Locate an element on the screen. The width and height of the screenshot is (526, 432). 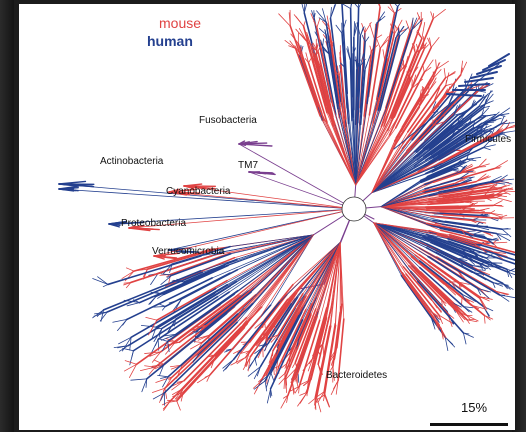
clade-label-fusobacteria: Fusobacteria is located at coordinates (228, 120).